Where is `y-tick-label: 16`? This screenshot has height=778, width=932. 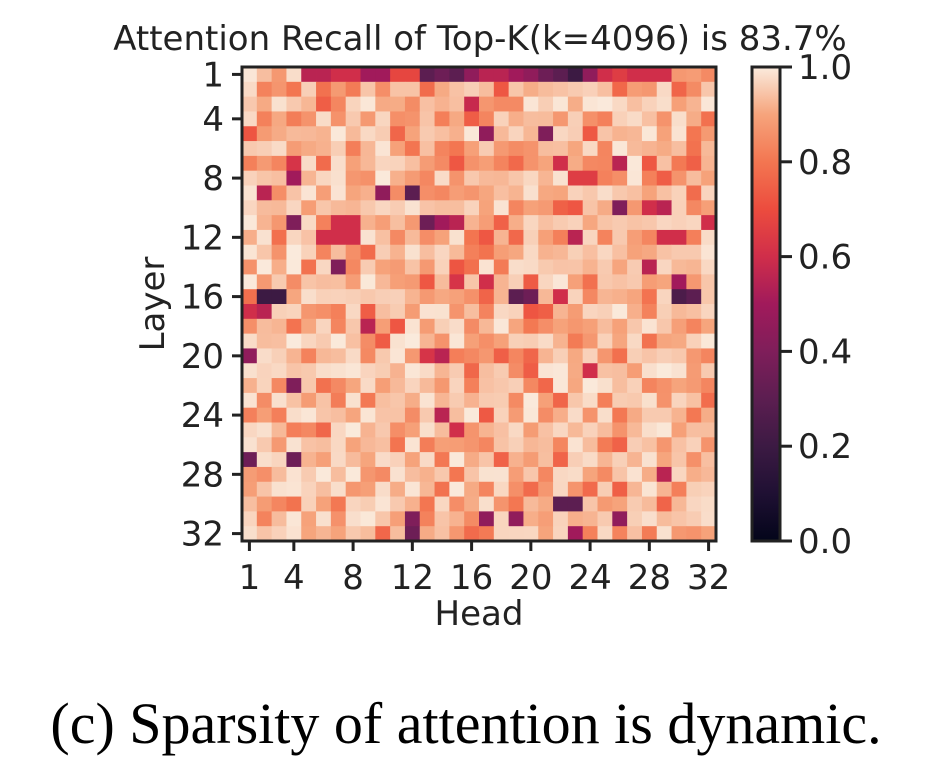 y-tick-label: 16 is located at coordinates (202, 298).